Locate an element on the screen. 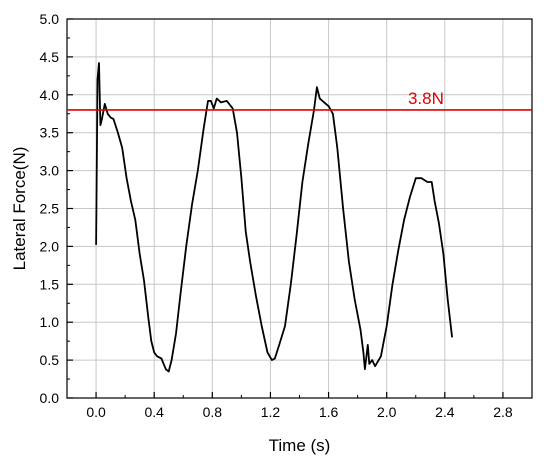 Image resolution: width=550 pixels, height=466 pixels. y-tick-label: 0.0 is located at coordinates (50, 398).